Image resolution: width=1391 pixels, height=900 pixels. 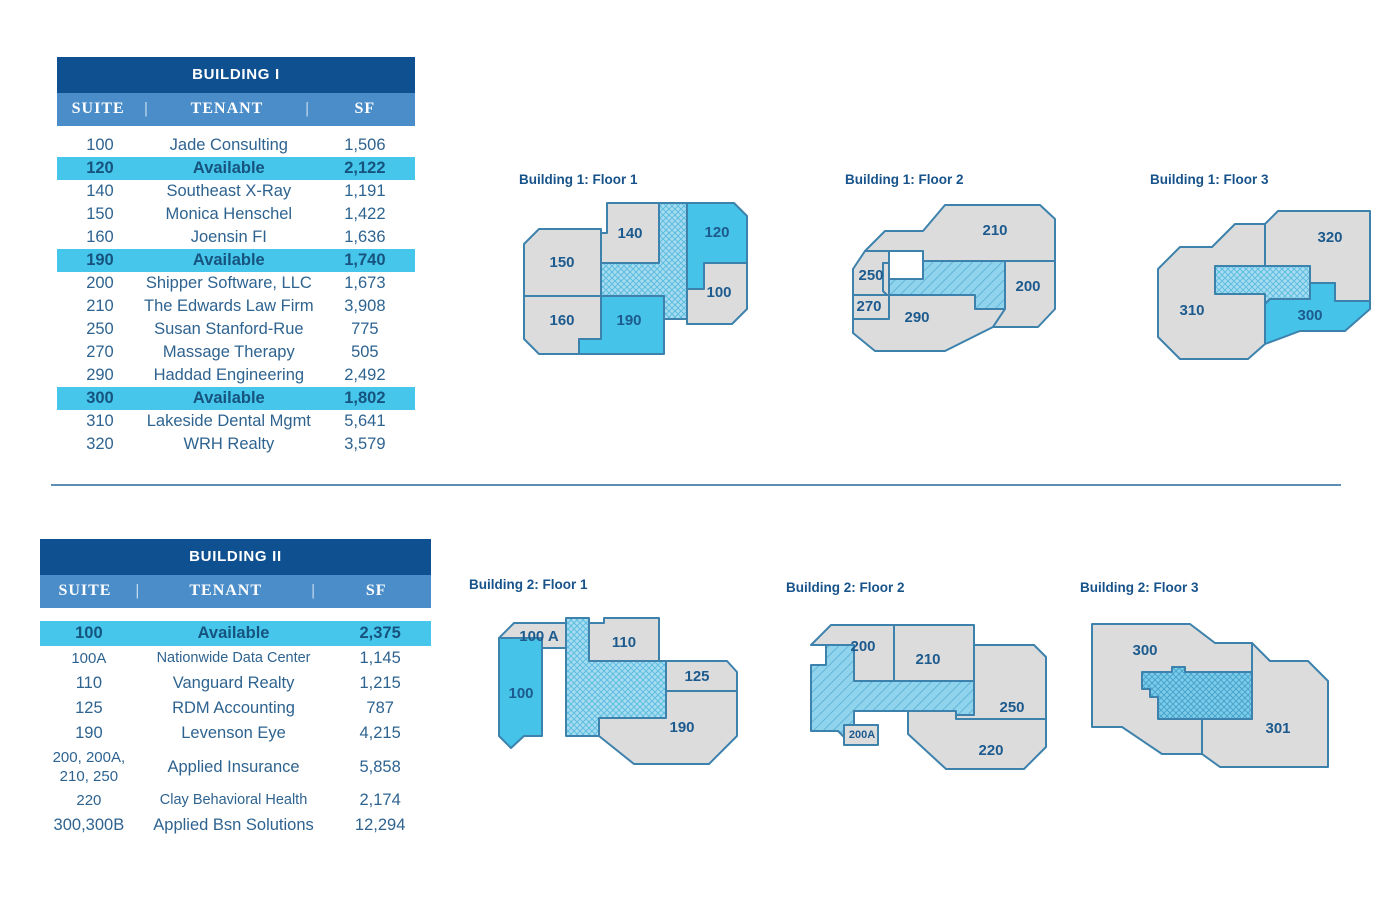 What do you see at coordinates (970, 266) in the screenshot?
I see `floorplan-building-1-floor-2: Building 1: Floor 2` at bounding box center [970, 266].